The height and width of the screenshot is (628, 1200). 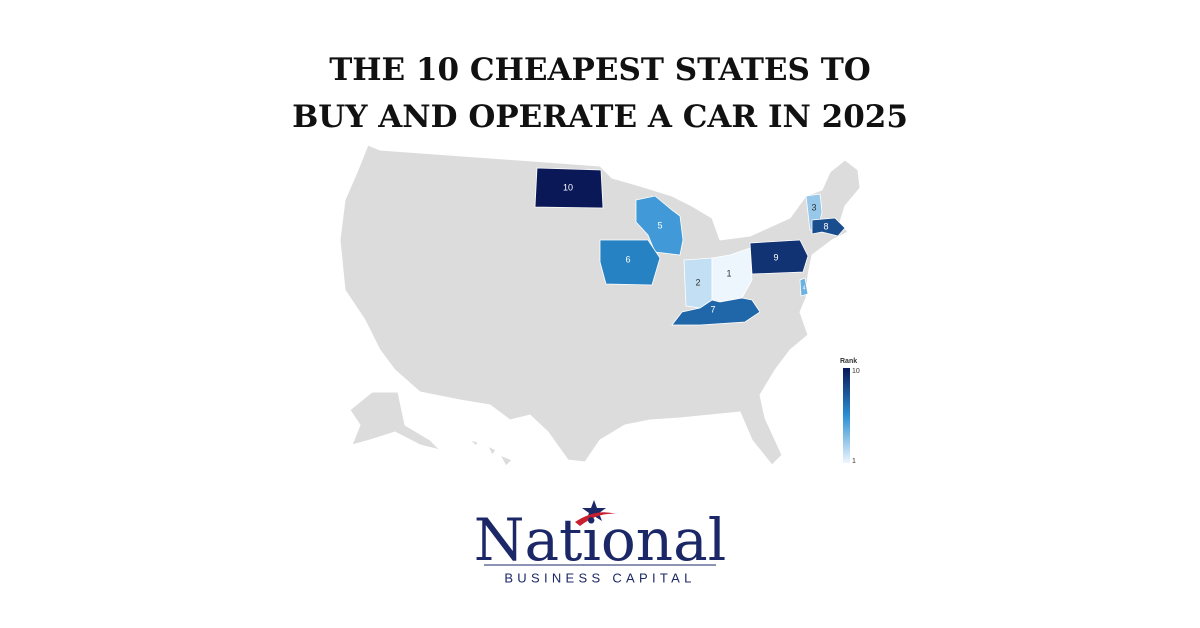 I want to click on legend-title: Rank, so click(x=848, y=361).